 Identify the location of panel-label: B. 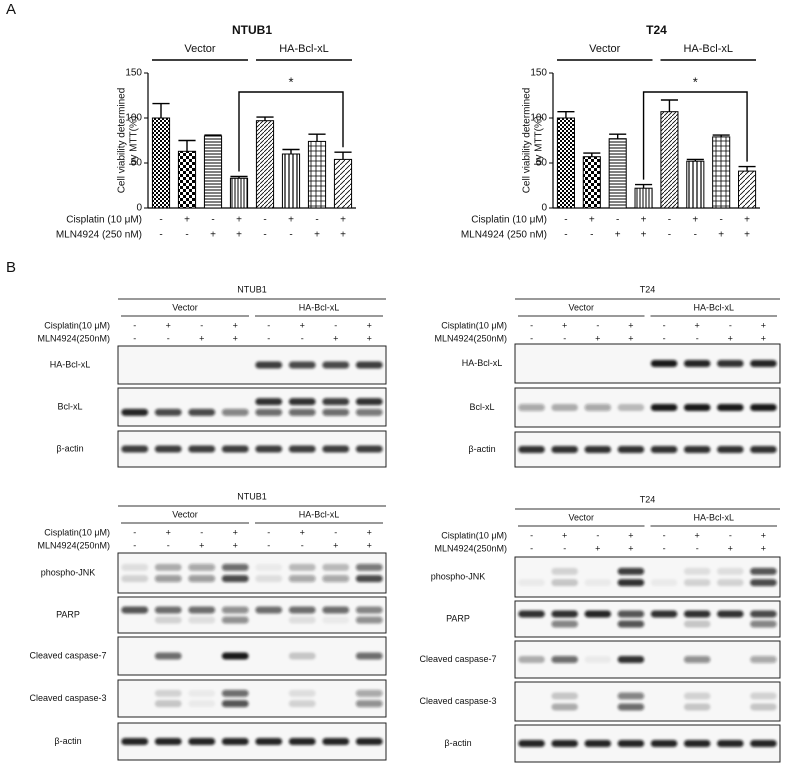
(11, 267).